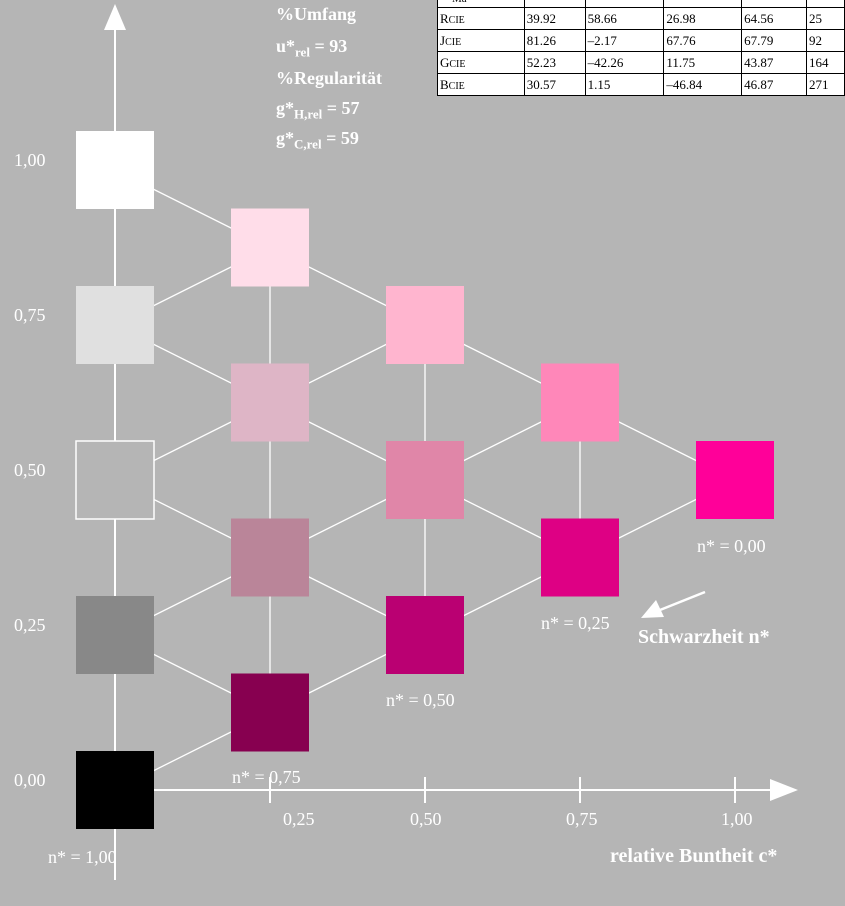  I want to click on table-cell: 92, so click(825, 40).